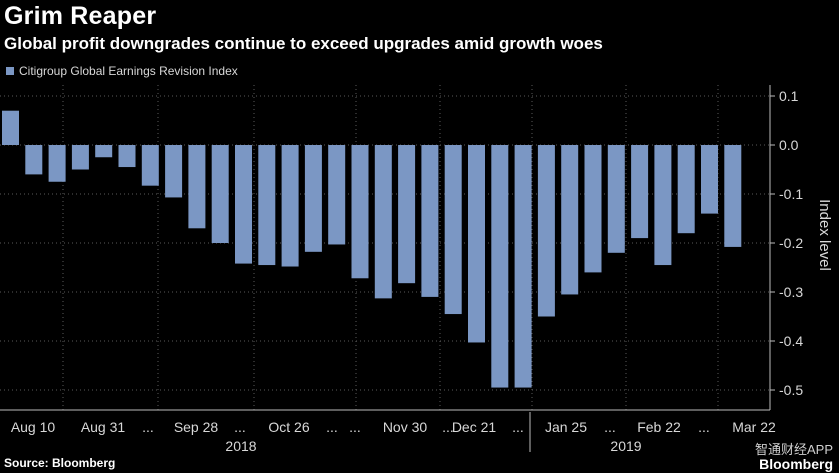  I want to click on legend-swatch, so click(10, 71).